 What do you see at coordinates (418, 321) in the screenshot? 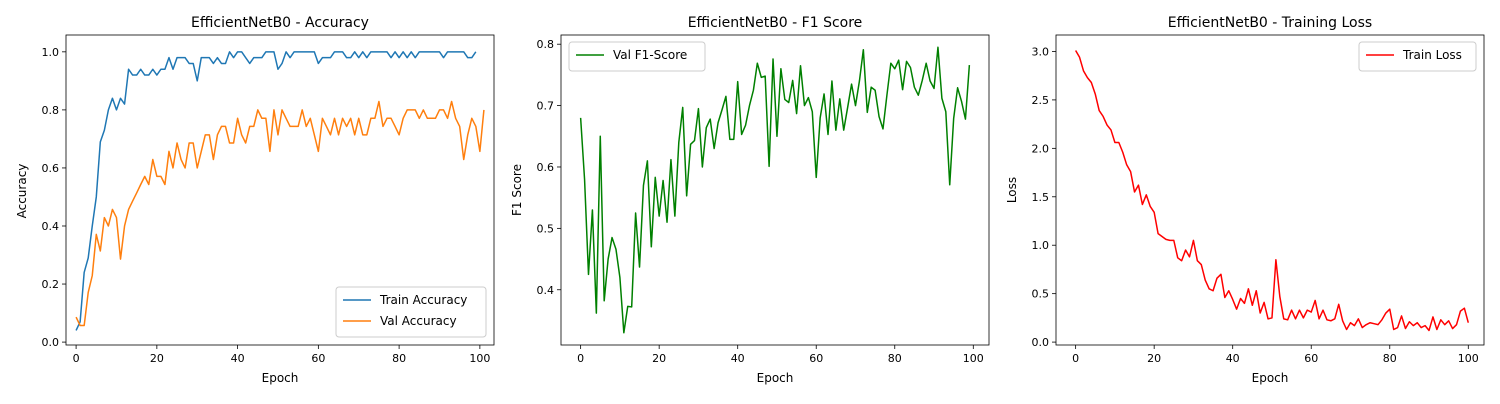
I see `accuracy-legend-label-1: Val Accuracy` at bounding box center [418, 321].